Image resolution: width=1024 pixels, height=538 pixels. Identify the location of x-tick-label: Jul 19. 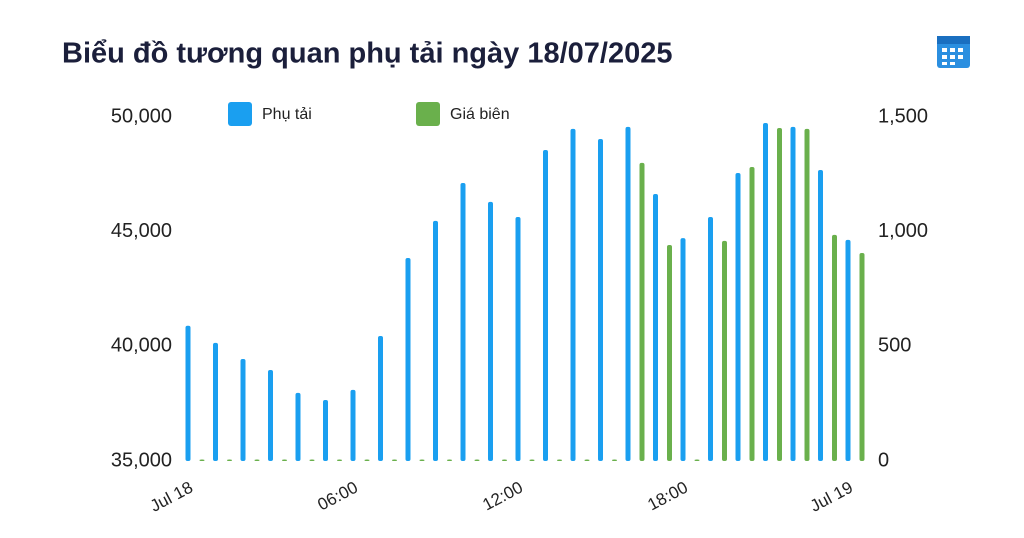
(831, 497).